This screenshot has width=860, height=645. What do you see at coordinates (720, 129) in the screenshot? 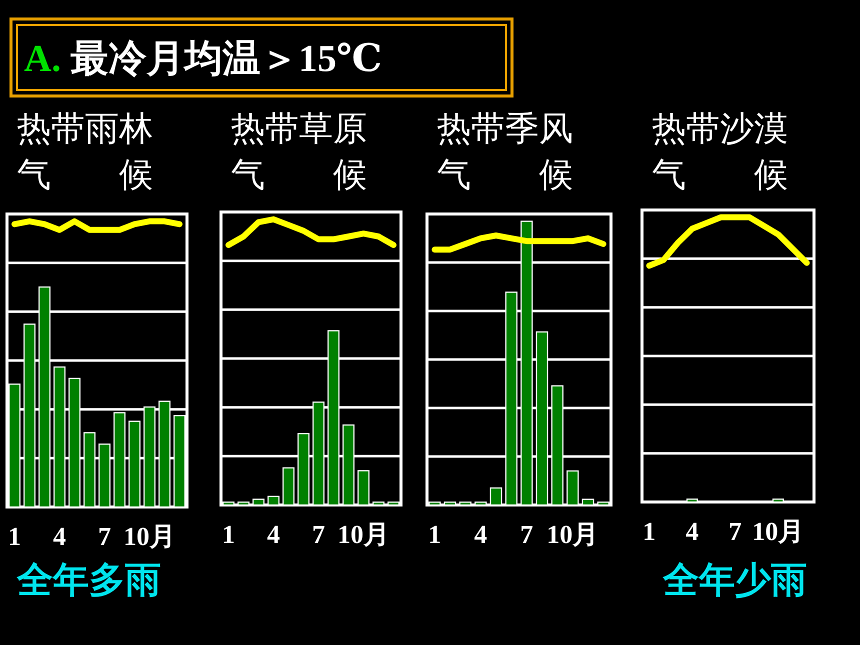
I see `chart-title: 热带沙漠` at bounding box center [720, 129].